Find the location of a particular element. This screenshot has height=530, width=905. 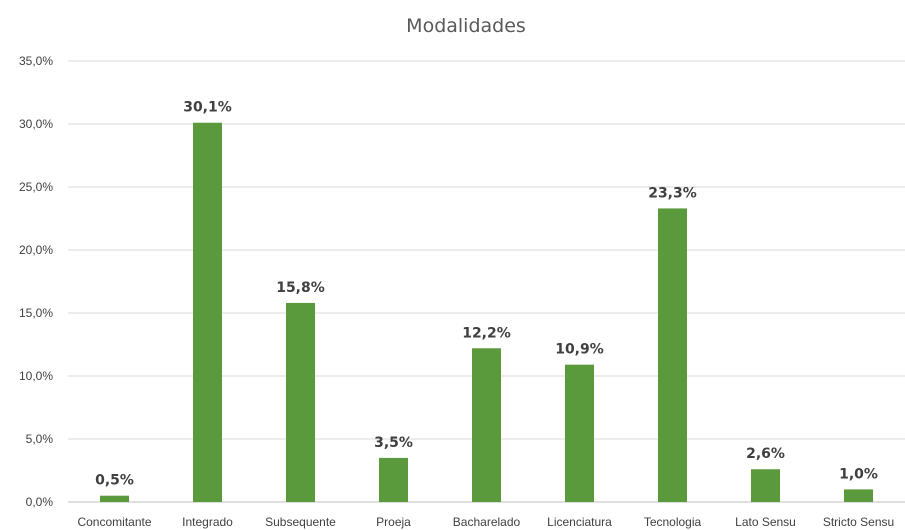

category-label: Subsequente is located at coordinates (300, 522).